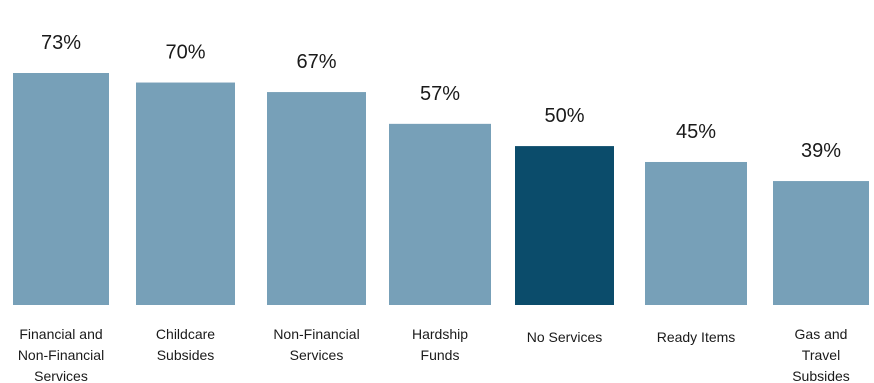 The image size is (874, 383). What do you see at coordinates (316, 62) in the screenshot?
I see `value-label-3: 67%` at bounding box center [316, 62].